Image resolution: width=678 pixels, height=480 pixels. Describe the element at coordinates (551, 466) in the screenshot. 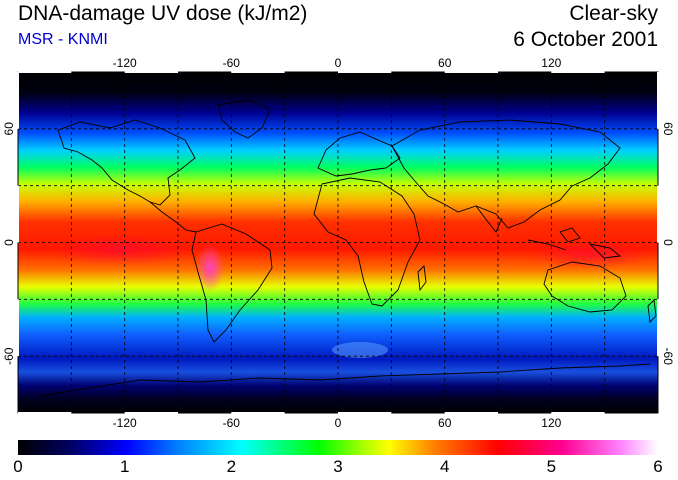

I see `colorbar-label: 5` at that location.